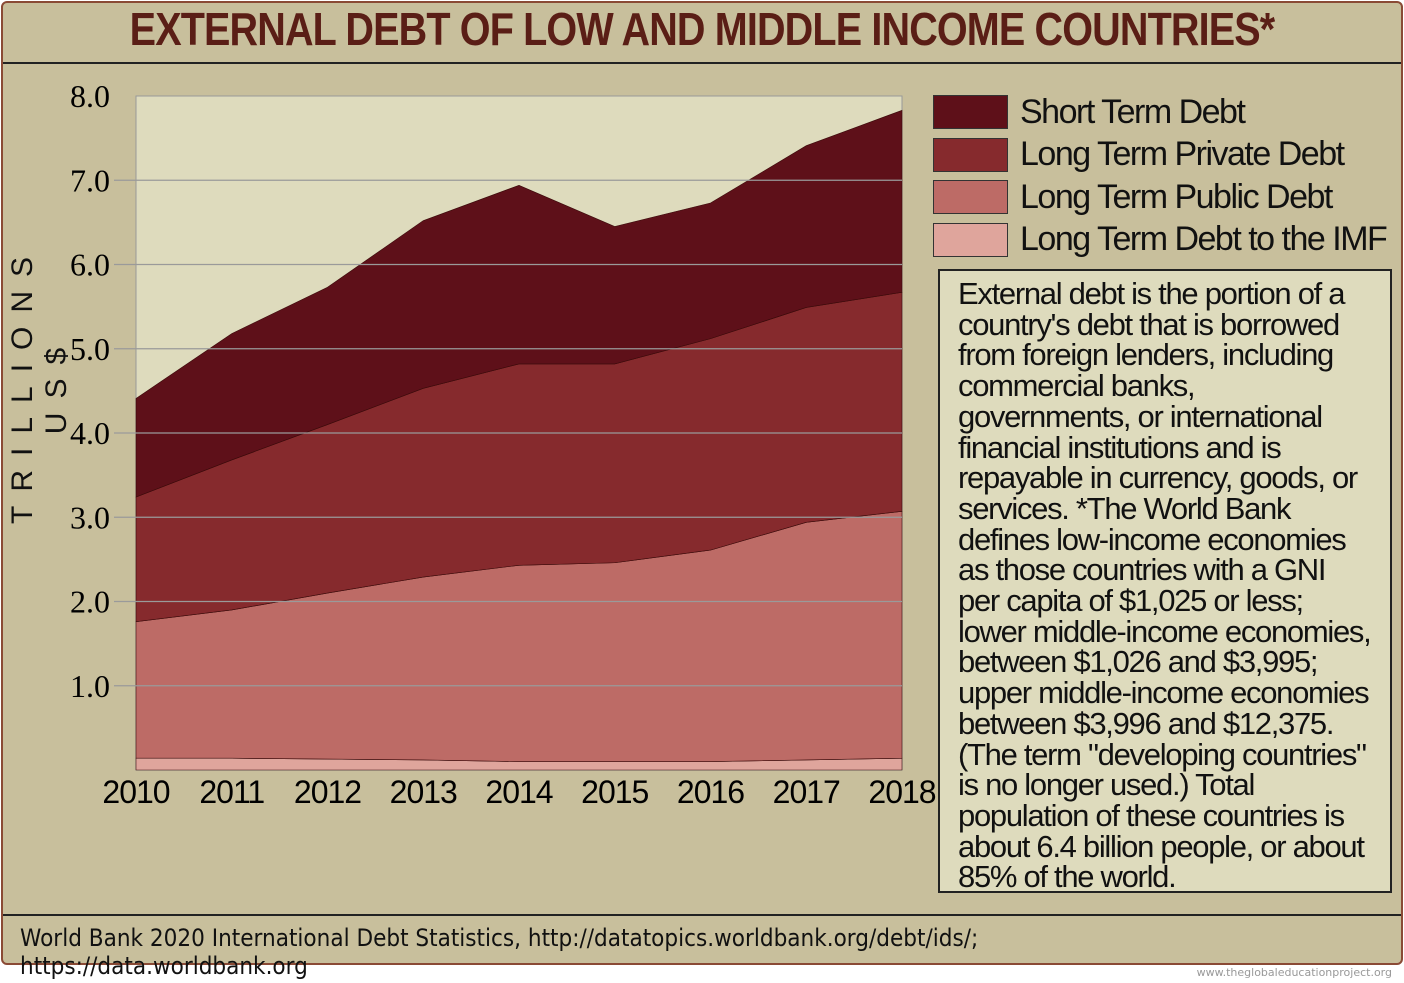 The height and width of the screenshot is (983, 1404). I want to click on x-tick-label: 2017, so click(806, 792).